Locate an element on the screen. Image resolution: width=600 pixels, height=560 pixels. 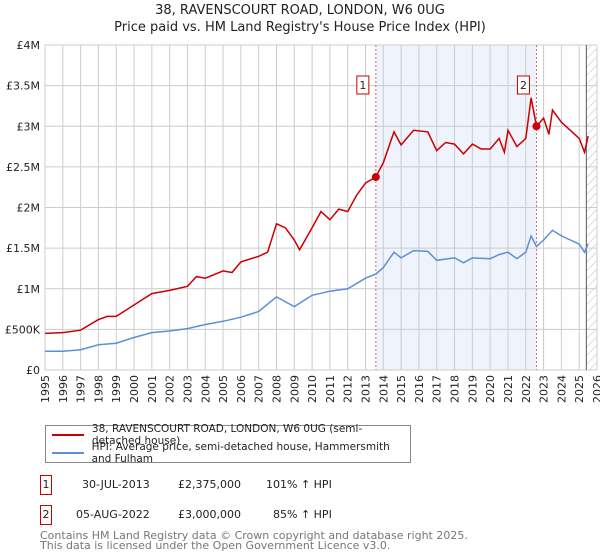
x-tick-label: 2000 is located at coordinates (134, 389).